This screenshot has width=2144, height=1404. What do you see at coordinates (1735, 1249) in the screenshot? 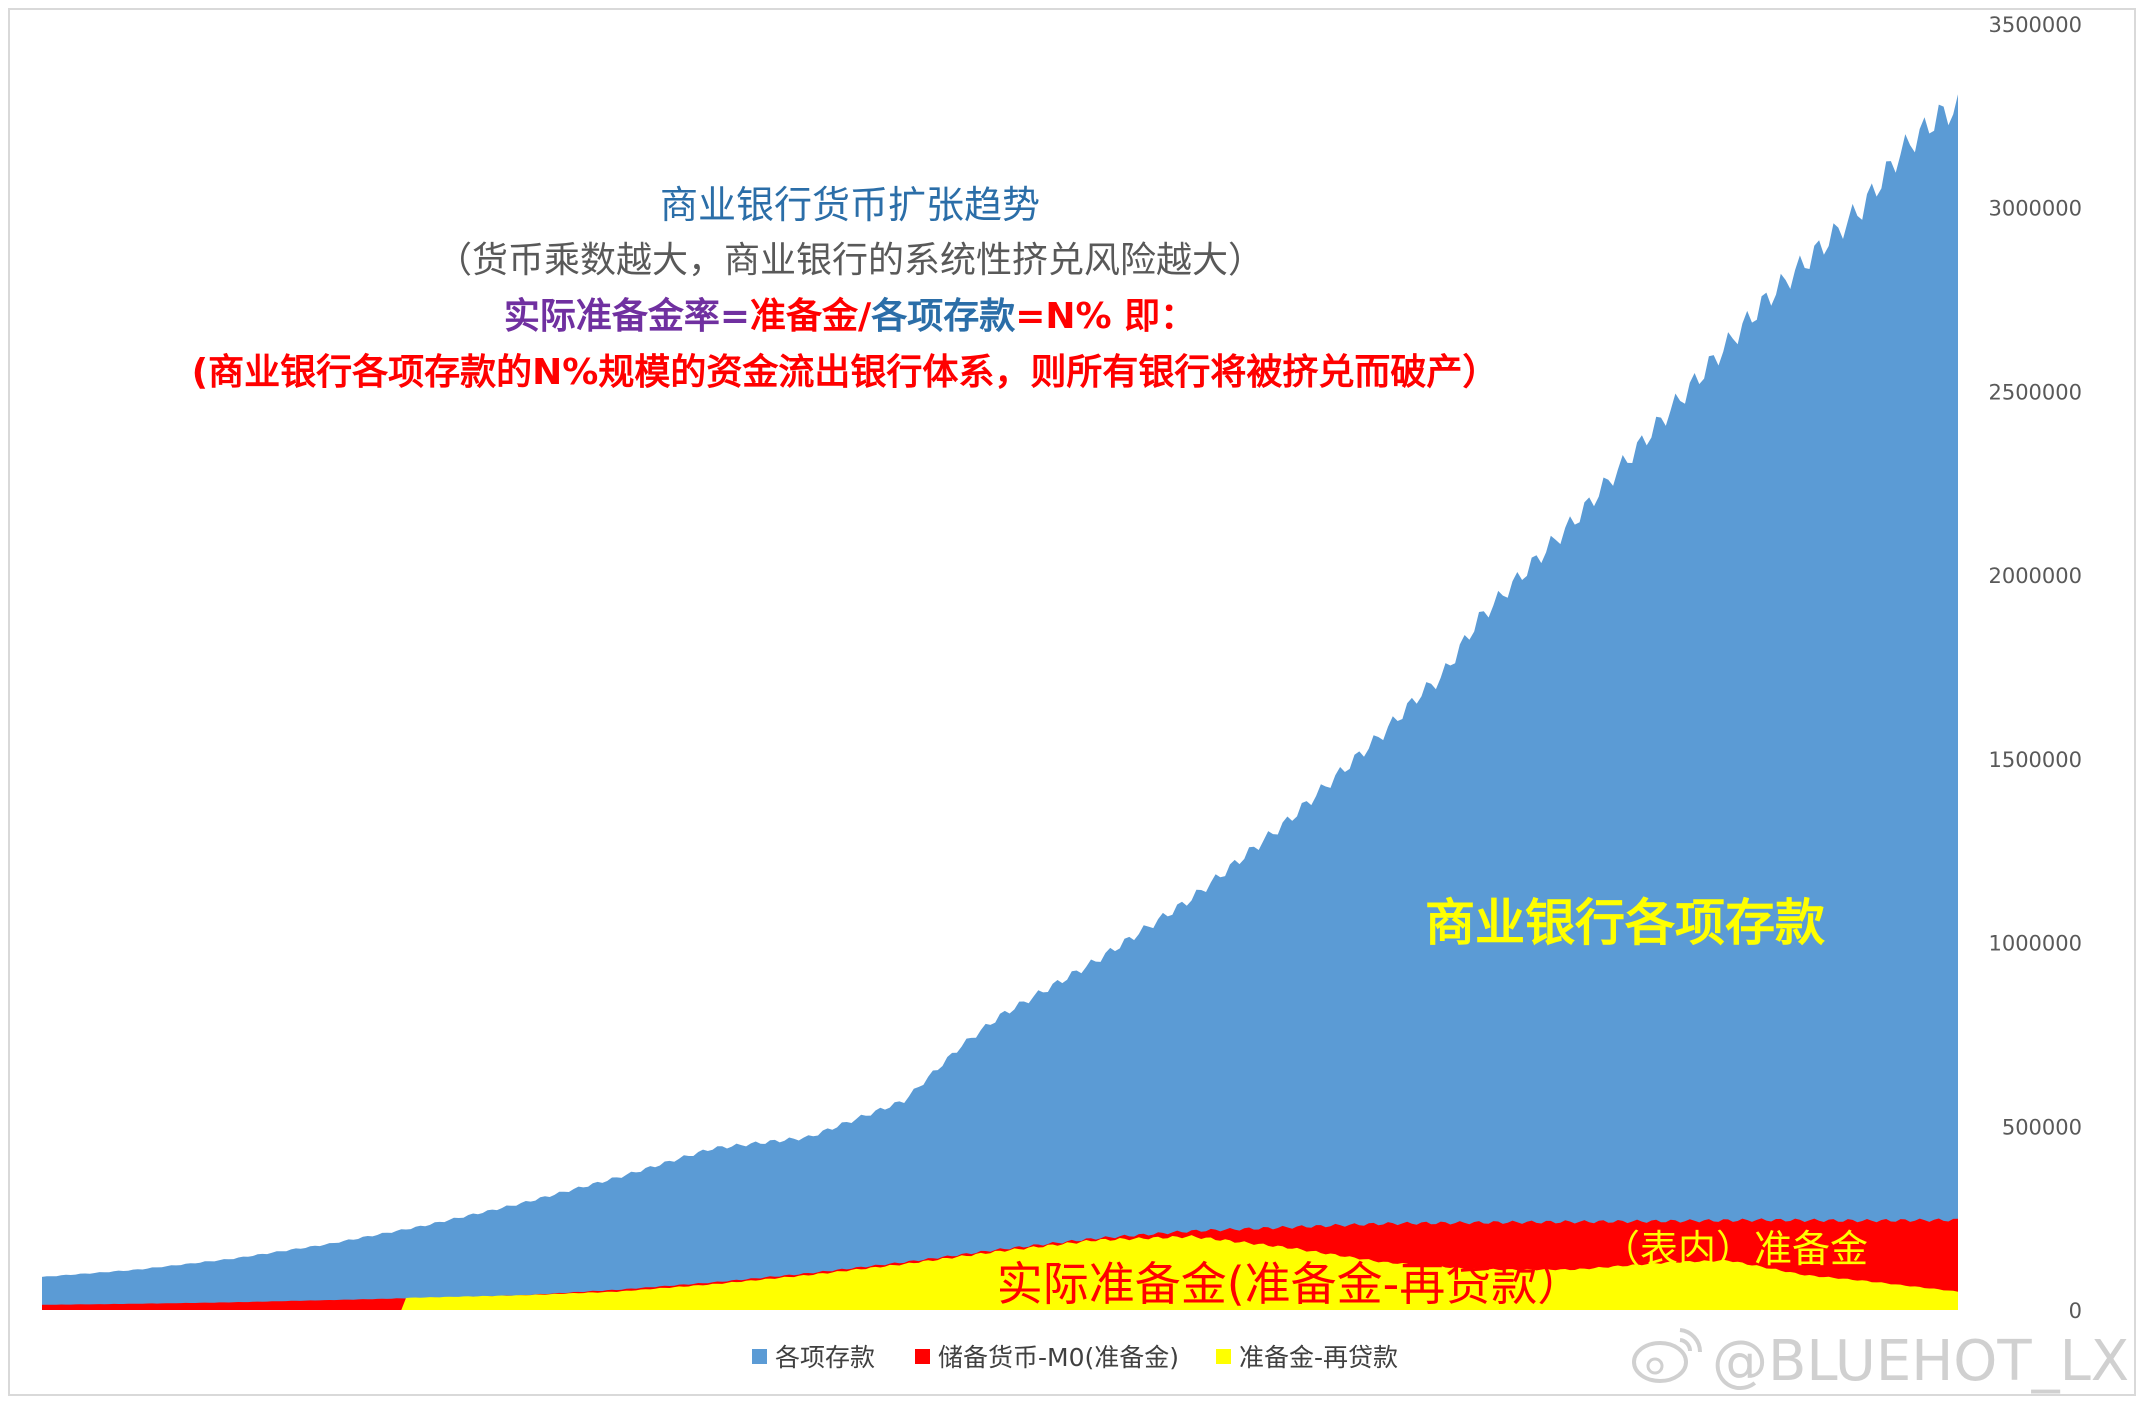
I see `reserves-annotation: （表内）准备金` at bounding box center [1735, 1249].